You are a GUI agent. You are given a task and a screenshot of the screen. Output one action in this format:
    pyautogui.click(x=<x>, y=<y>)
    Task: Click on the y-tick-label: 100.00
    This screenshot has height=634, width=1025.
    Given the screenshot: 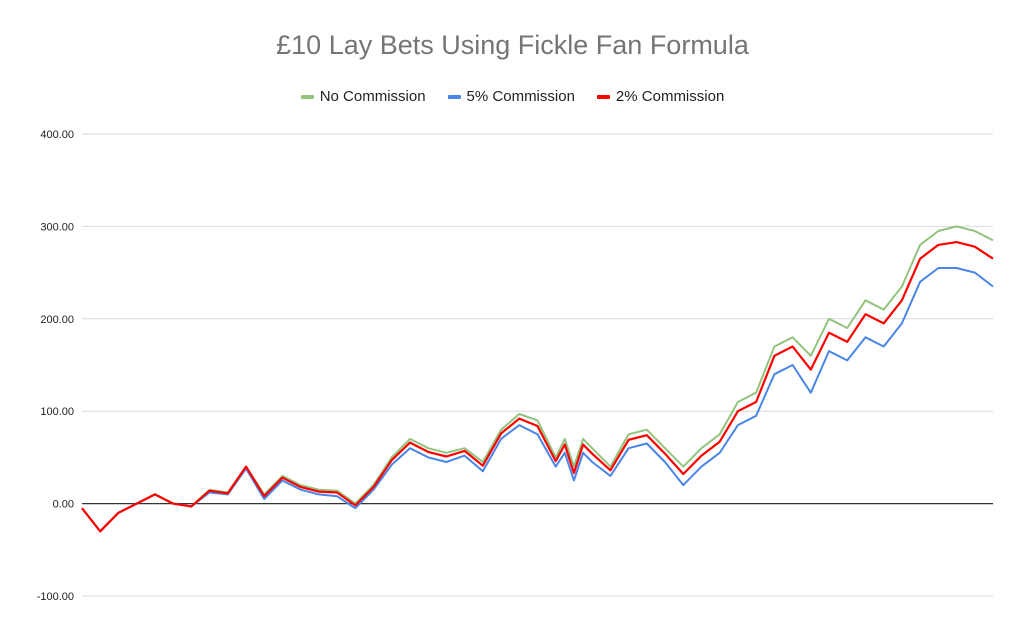 What is the action you would take?
    pyautogui.click(x=57, y=412)
    